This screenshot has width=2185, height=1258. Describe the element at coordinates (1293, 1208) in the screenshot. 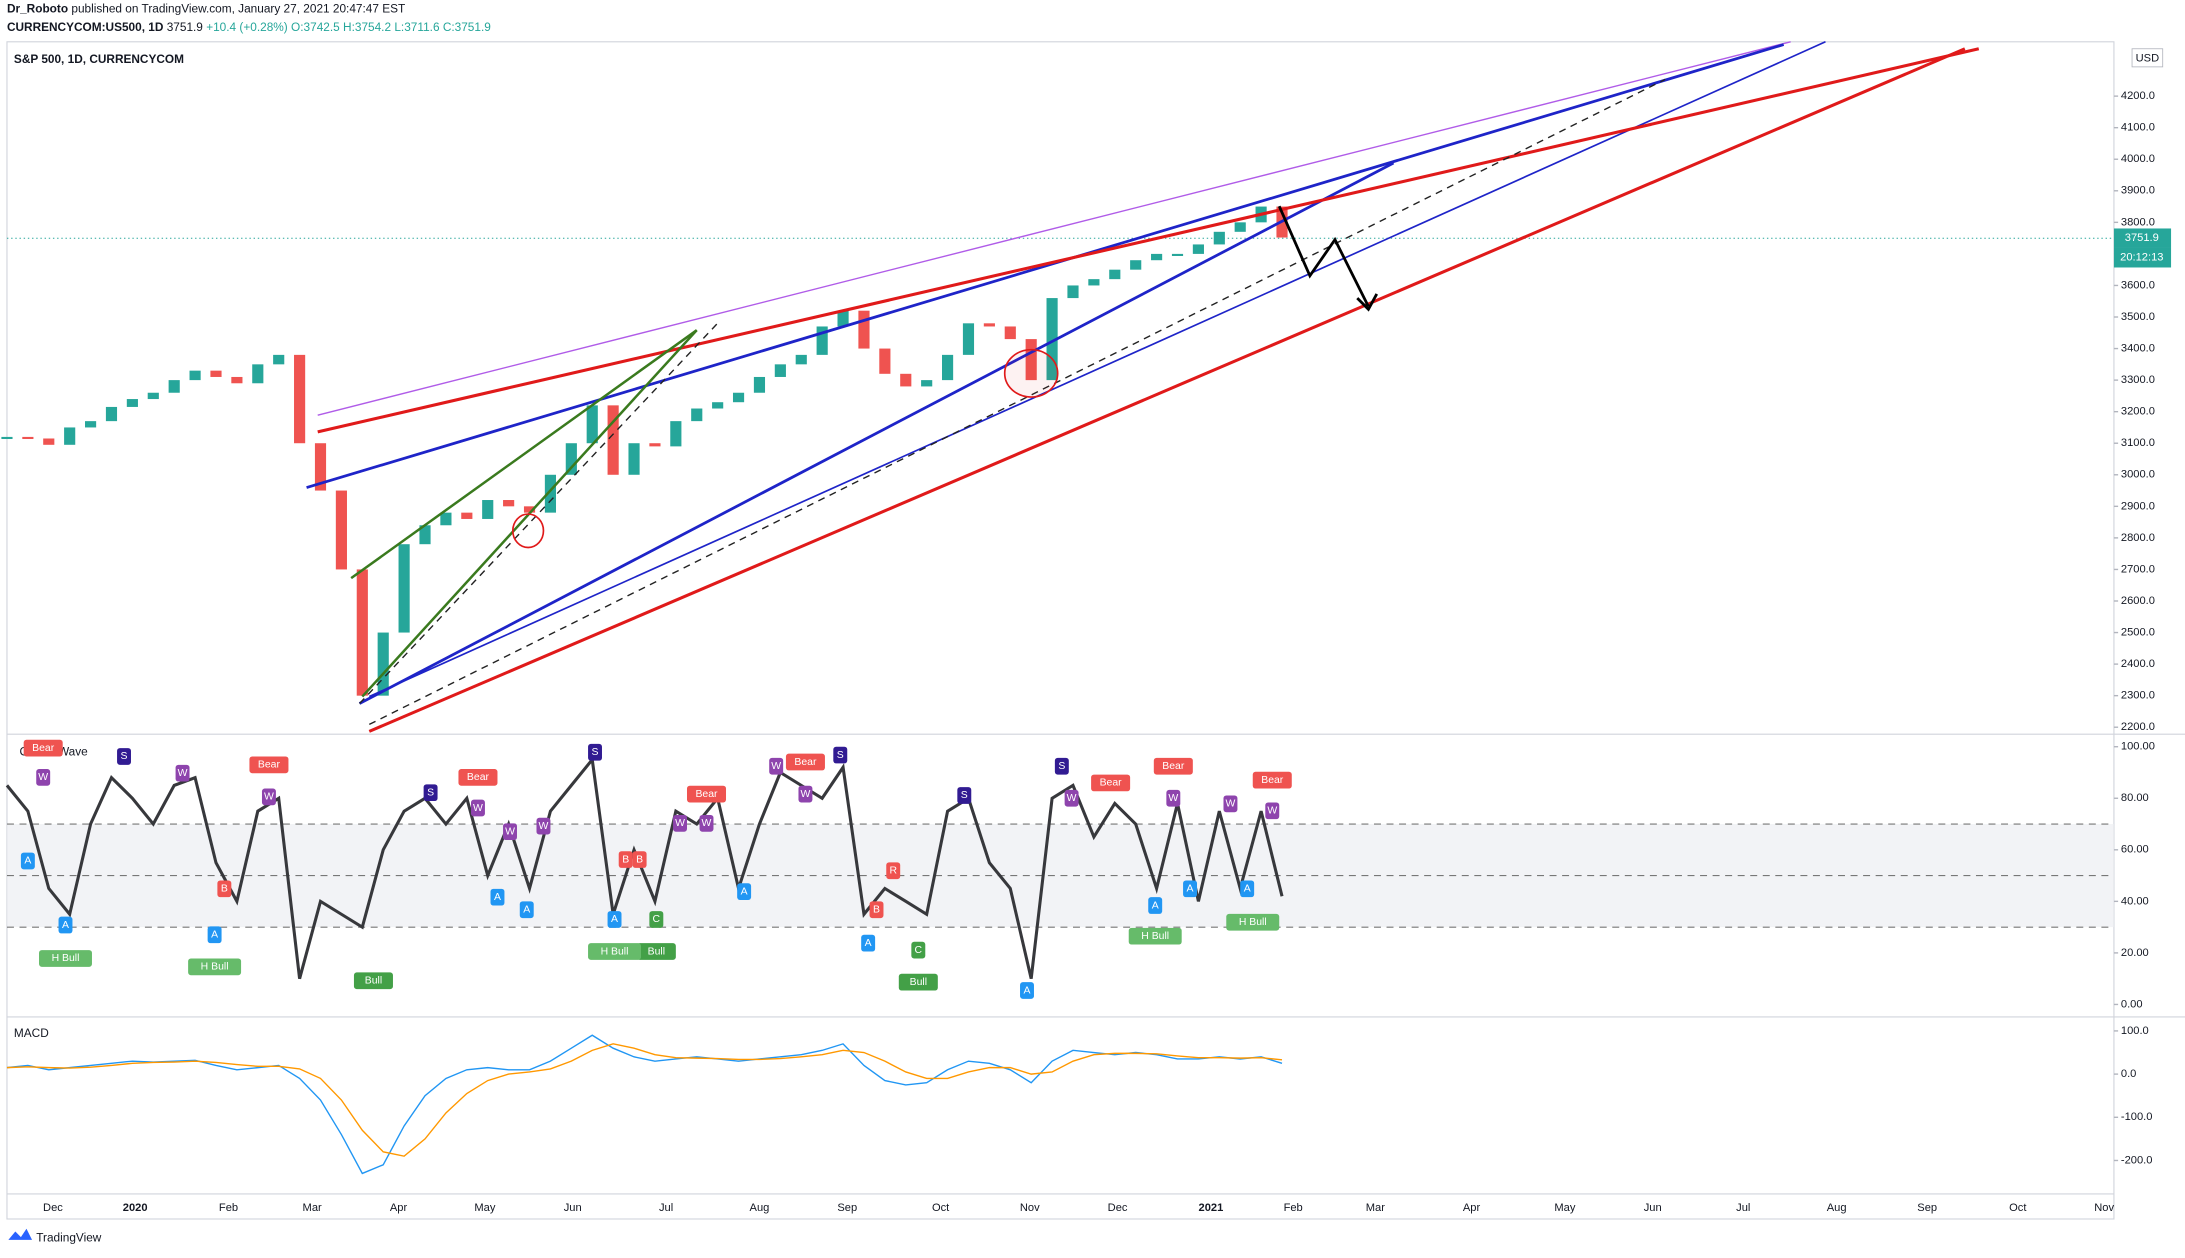

I see `x-tick-label: Feb` at that location.